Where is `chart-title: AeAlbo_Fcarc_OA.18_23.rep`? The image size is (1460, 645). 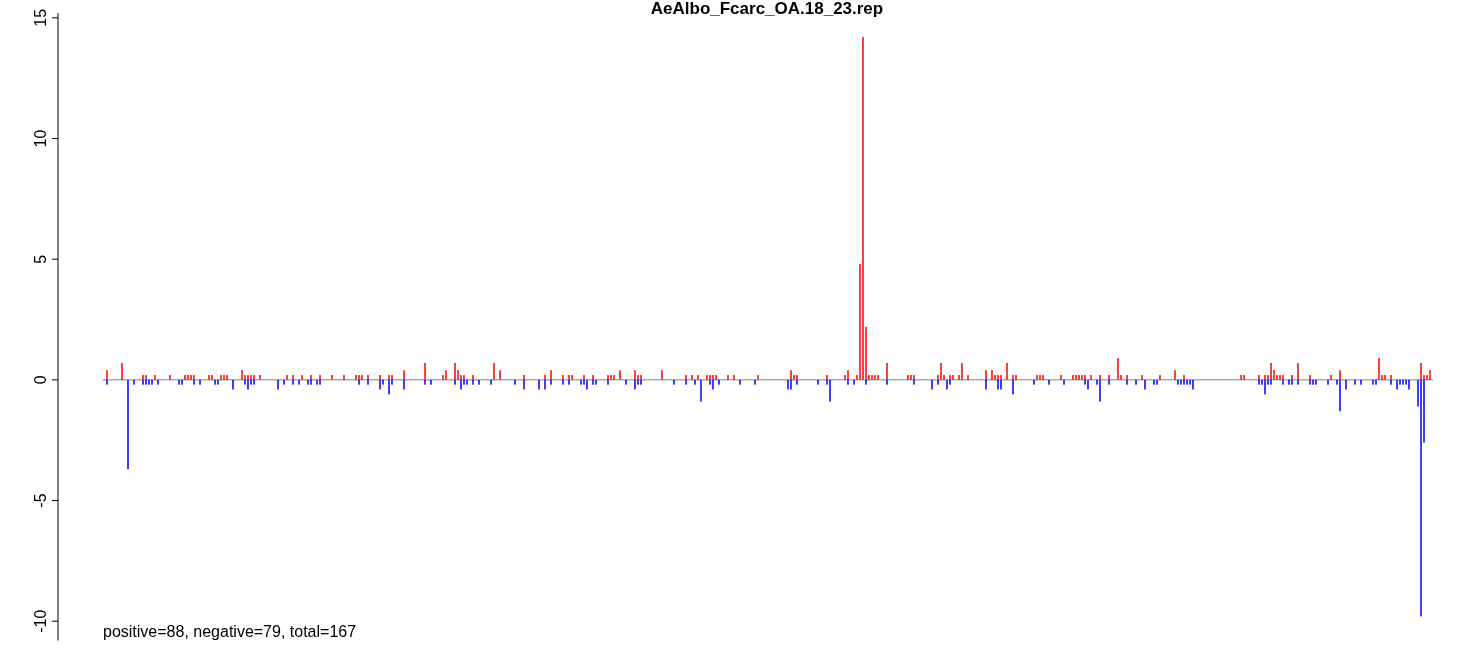
chart-title: AeAlbo_Fcarc_OA.18_23.rep is located at coordinates (767, 9).